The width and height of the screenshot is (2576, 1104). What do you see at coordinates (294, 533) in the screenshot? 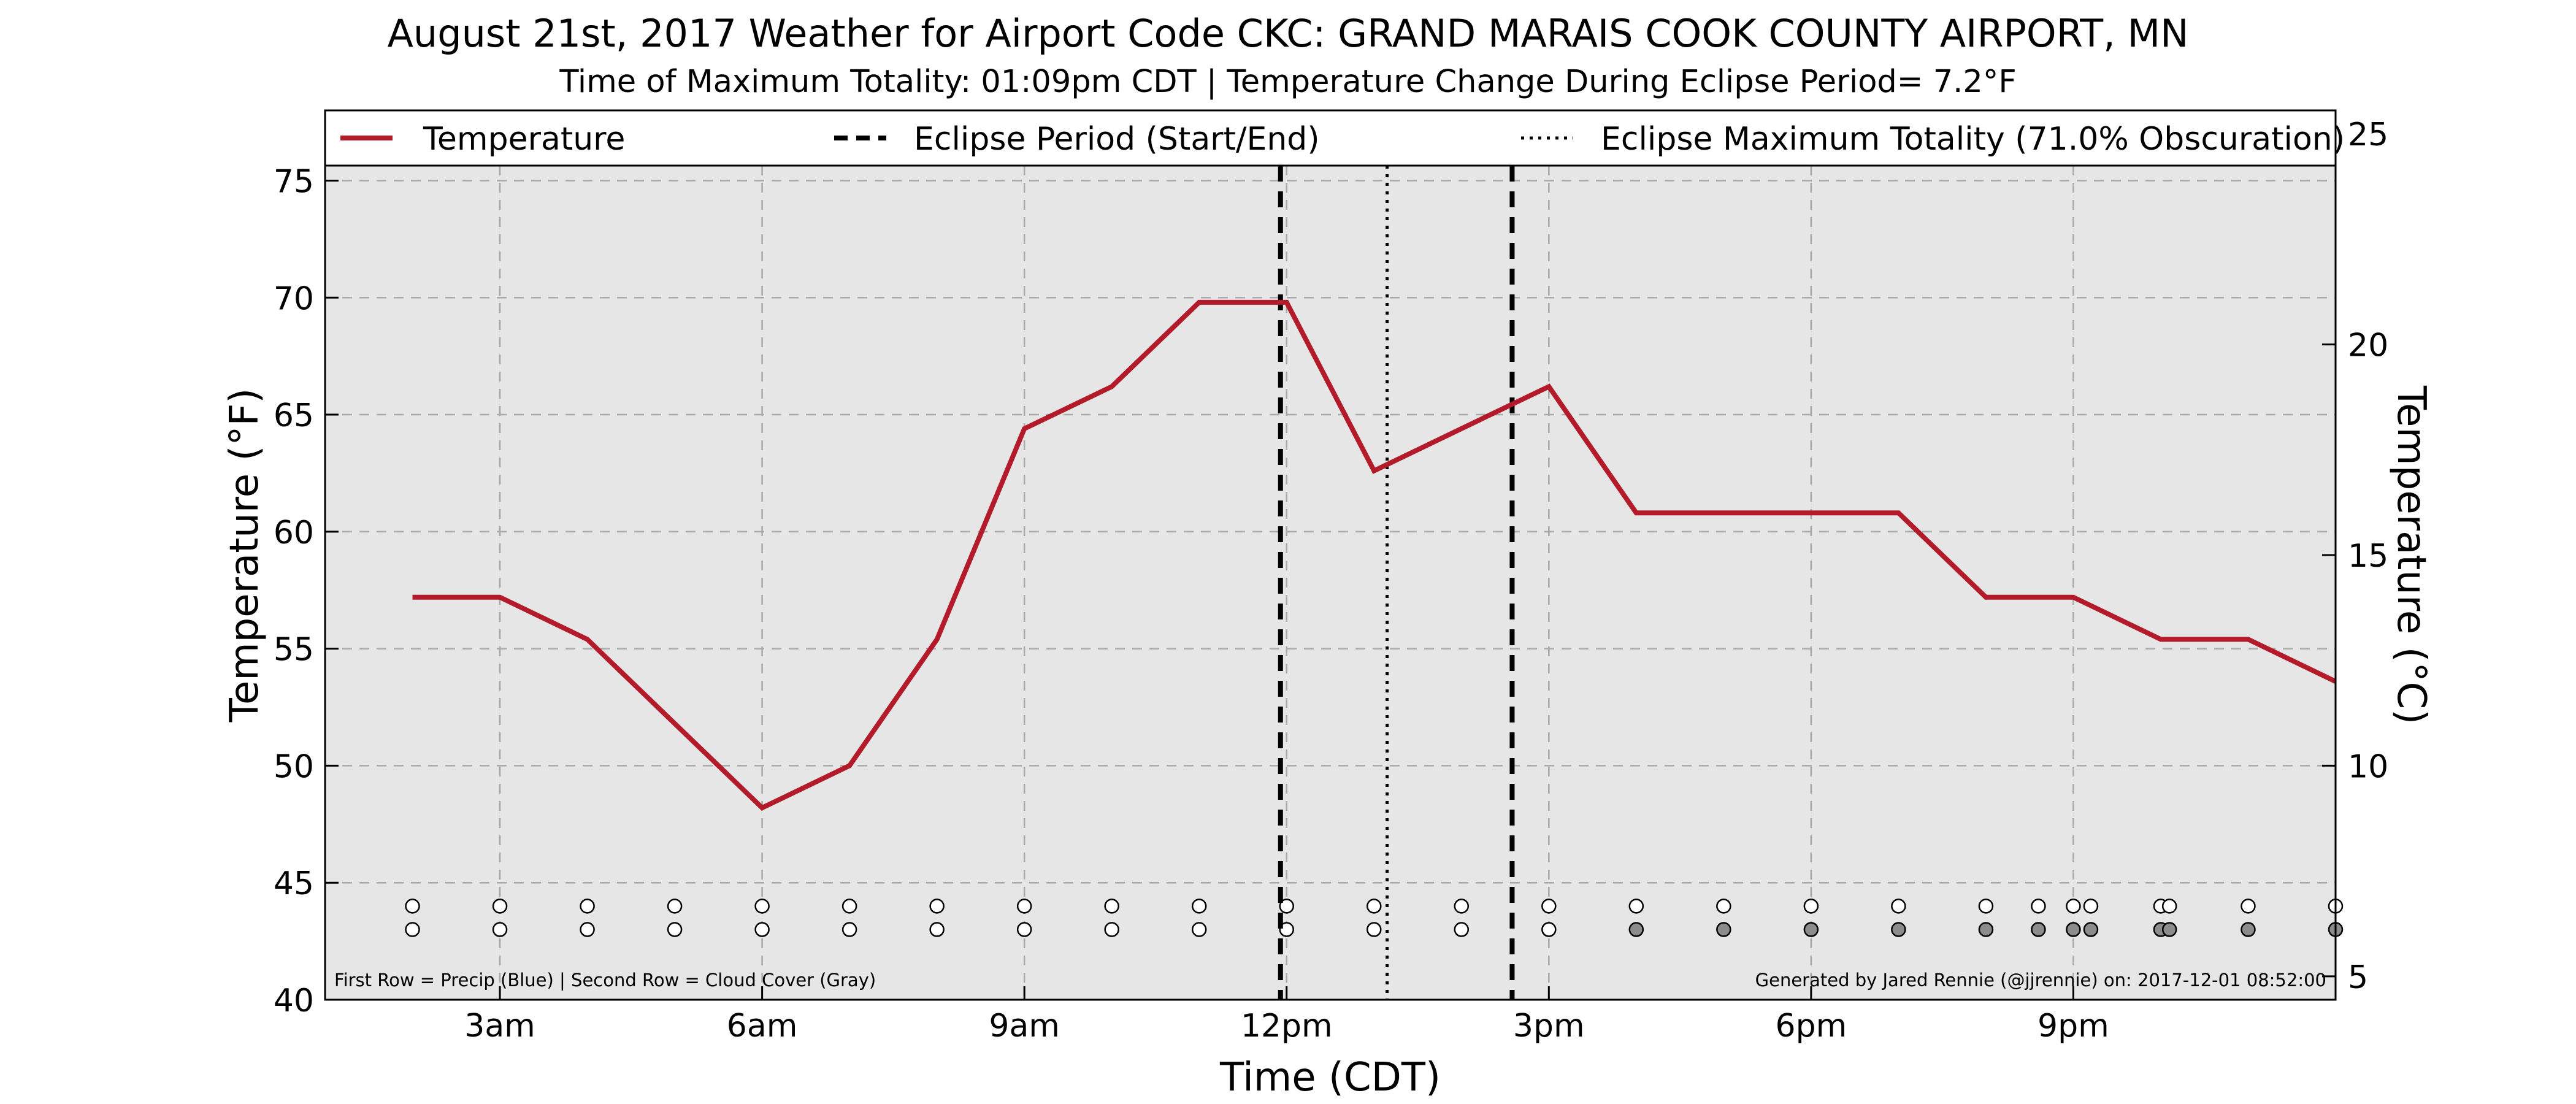
I see `y-tick-label: 60` at bounding box center [294, 533].